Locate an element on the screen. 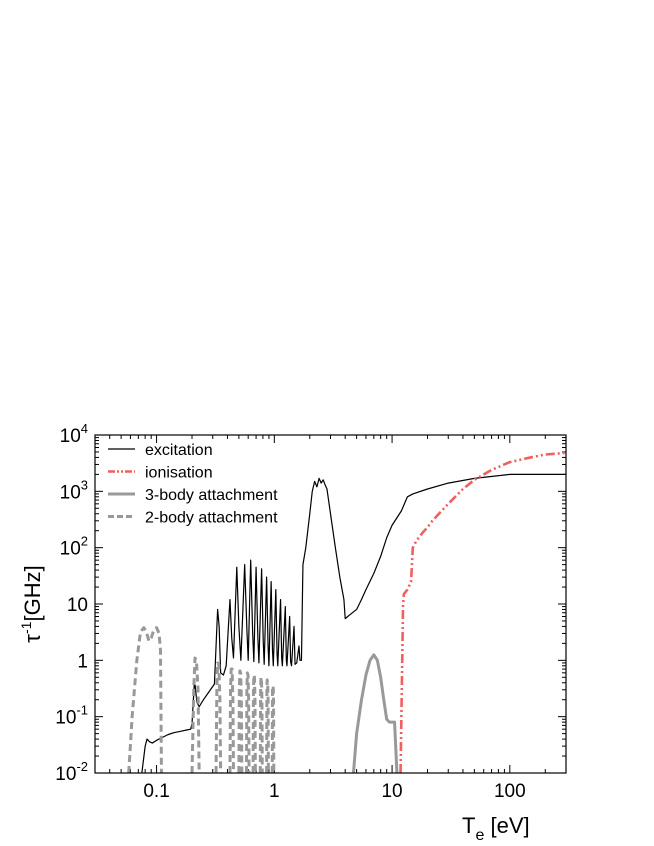 The width and height of the screenshot is (654, 846). y-tick-label: 10⁻¹ is located at coordinates (71, 716).